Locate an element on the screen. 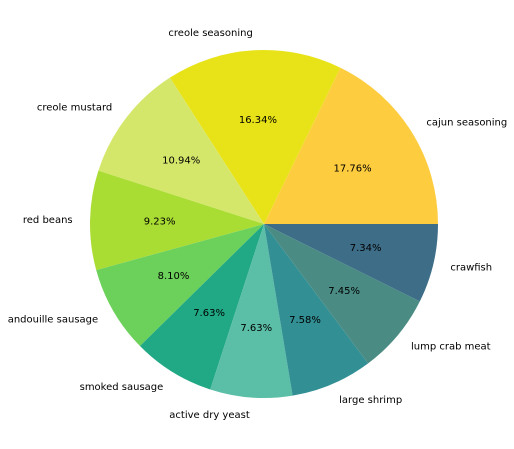 The image size is (514, 449). slice-label-creole-seasoning: creole seasoning is located at coordinates (210, 33).